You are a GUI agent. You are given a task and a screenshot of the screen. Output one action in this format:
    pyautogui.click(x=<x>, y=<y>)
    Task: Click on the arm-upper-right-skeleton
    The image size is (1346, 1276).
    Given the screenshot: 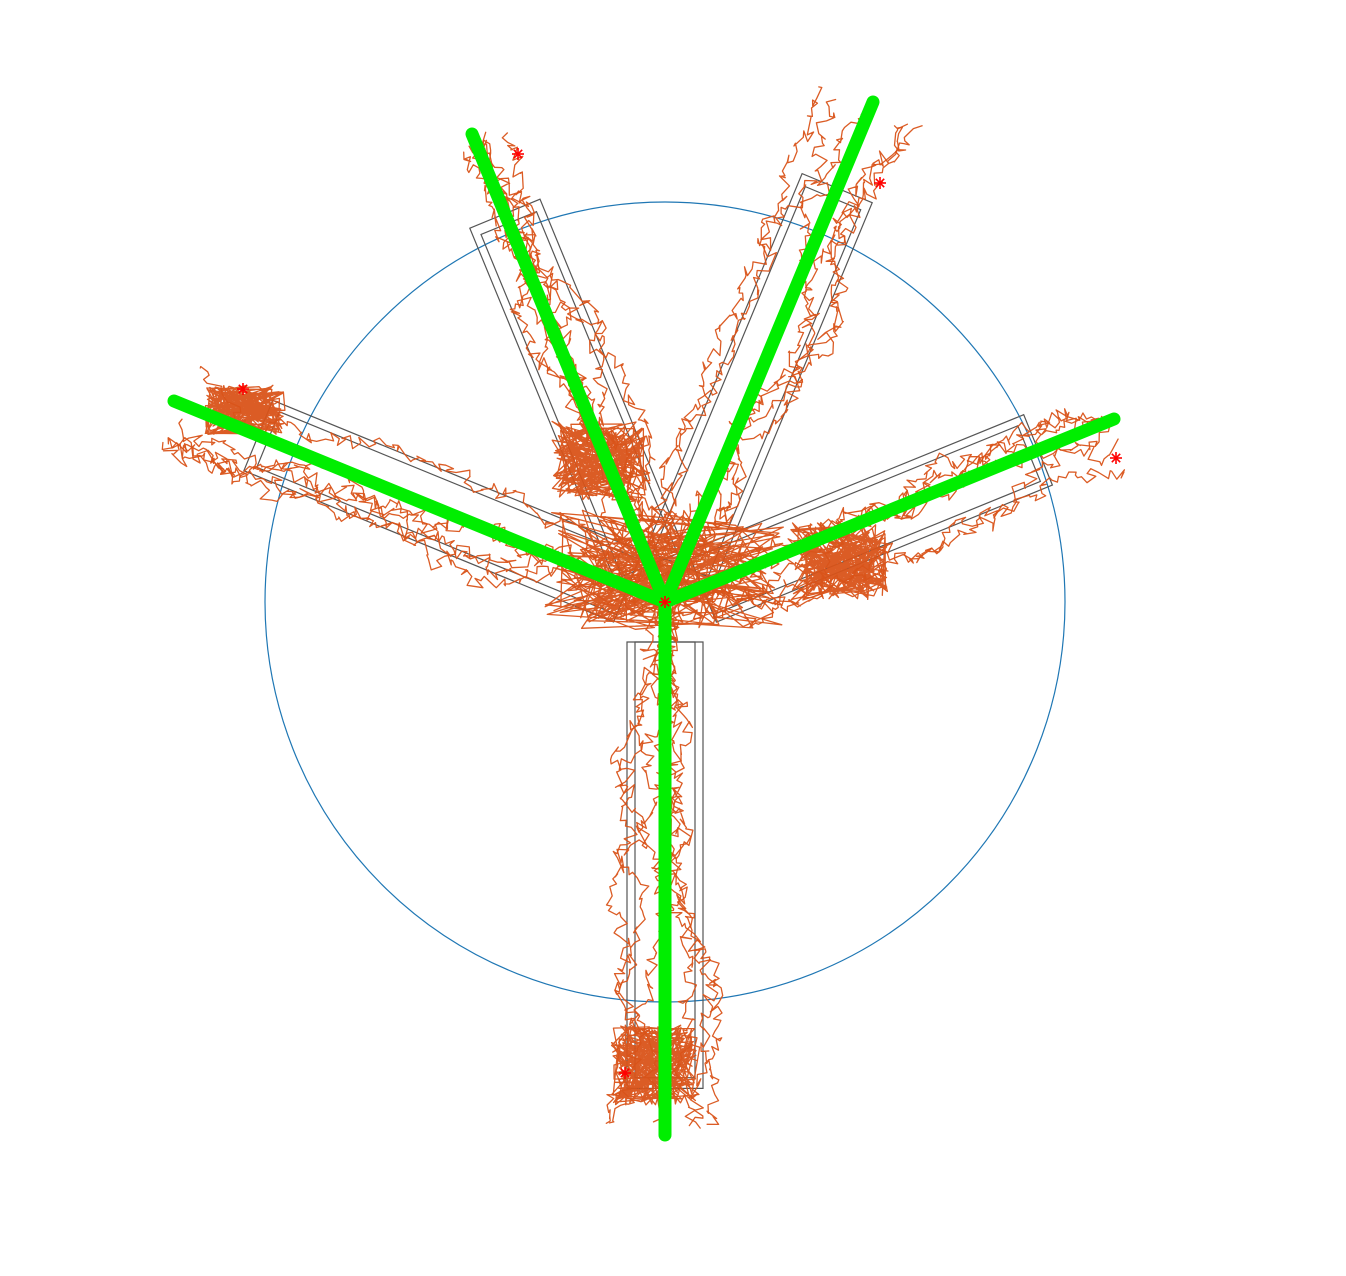 What is the action you would take?
    pyautogui.click(x=769, y=352)
    